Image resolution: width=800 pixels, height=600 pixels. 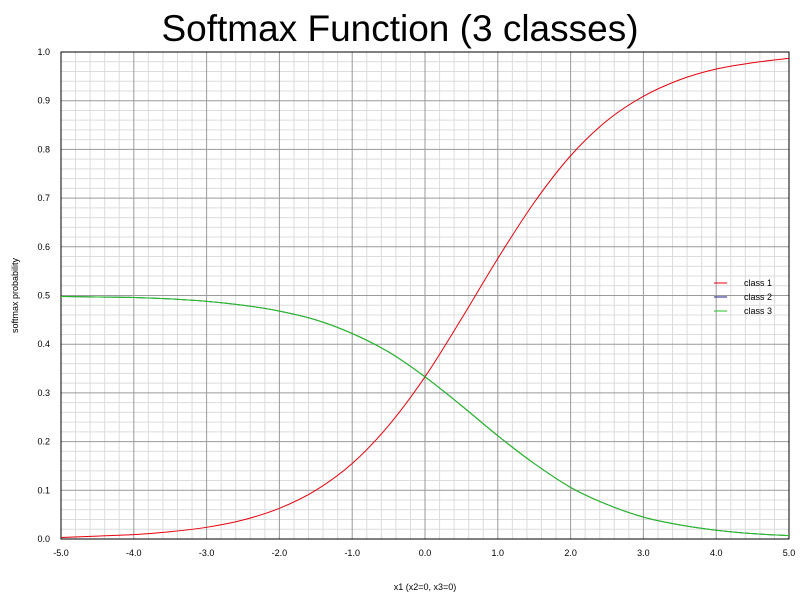 What do you see at coordinates (43, 490) in the screenshot?
I see `y-tick-label: 0.1` at bounding box center [43, 490].